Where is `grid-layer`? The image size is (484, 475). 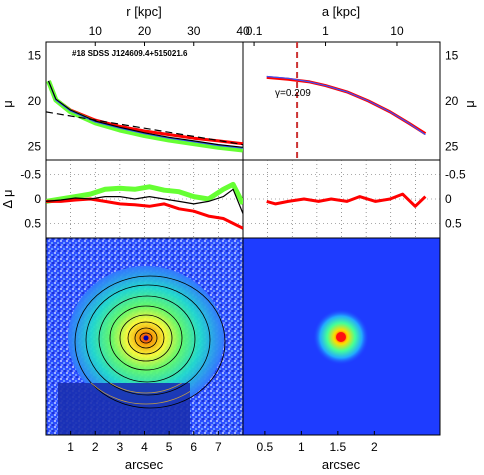
grid-layer is located at coordinates (243, 199).